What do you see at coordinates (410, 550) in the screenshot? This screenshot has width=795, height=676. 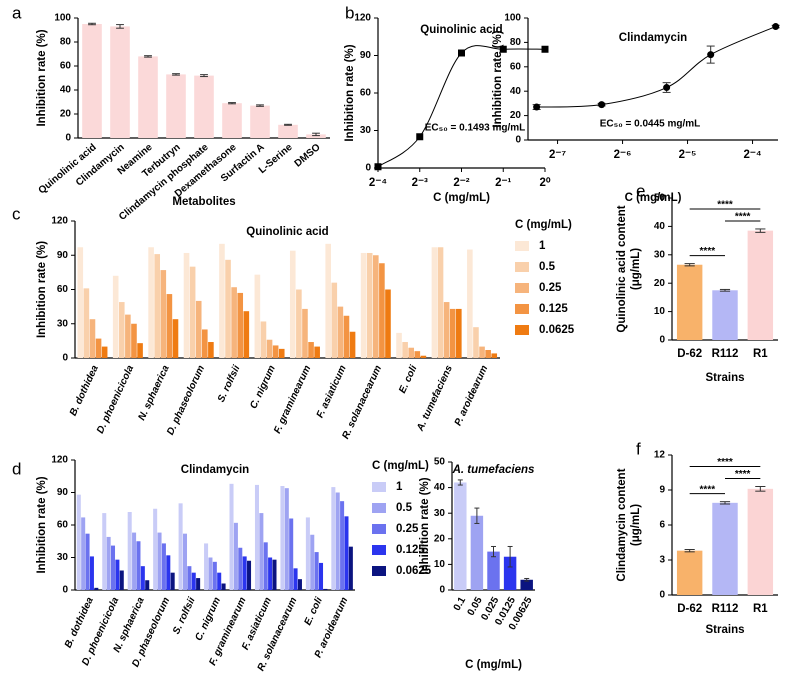 I see `legend-label: 0.125` at bounding box center [410, 550].